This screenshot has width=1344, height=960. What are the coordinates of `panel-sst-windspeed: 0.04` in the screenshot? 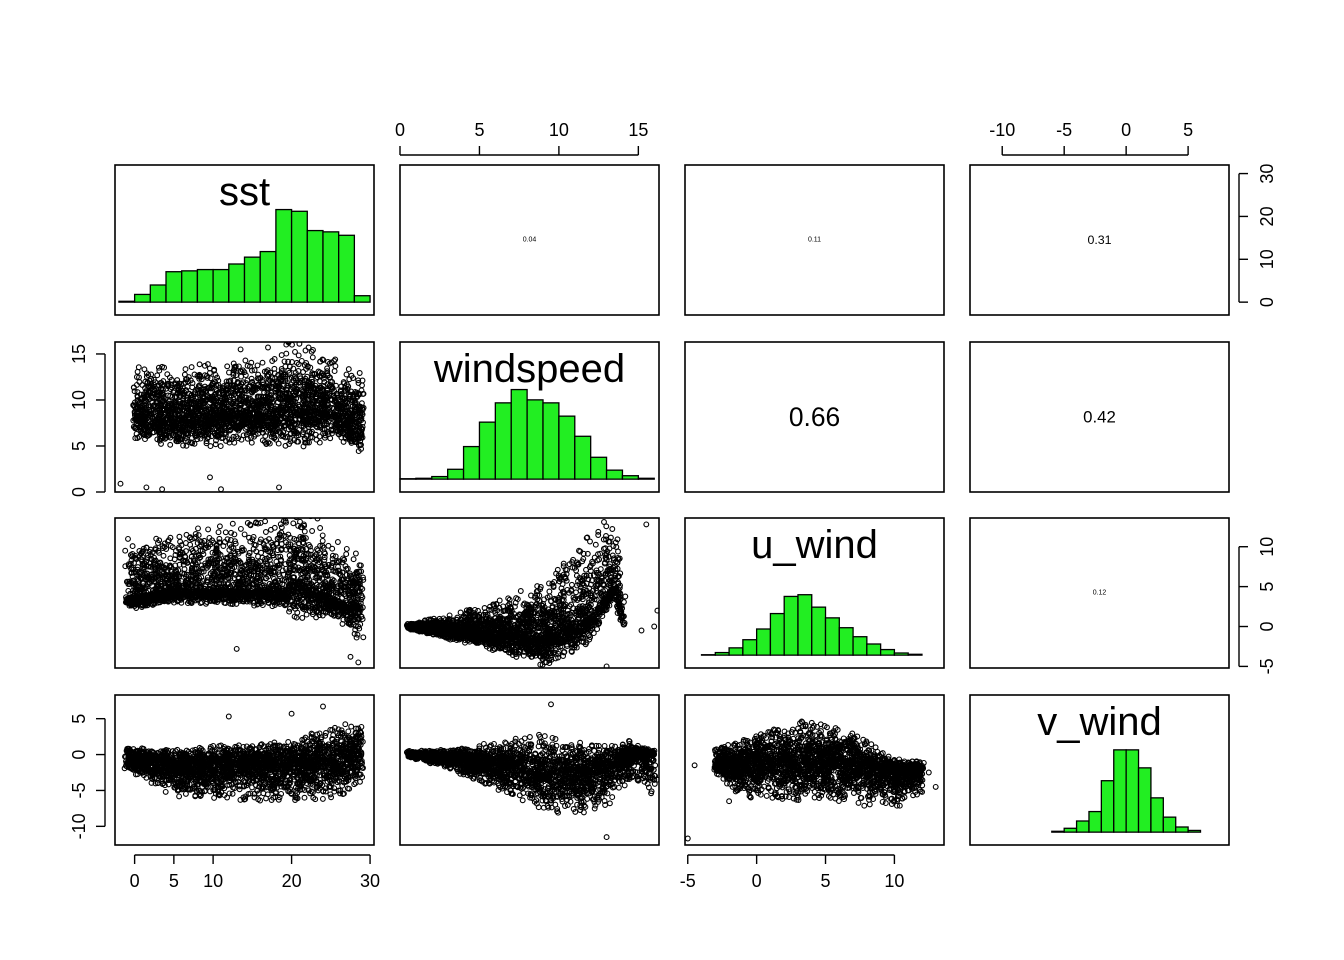 It's located at (529, 240).